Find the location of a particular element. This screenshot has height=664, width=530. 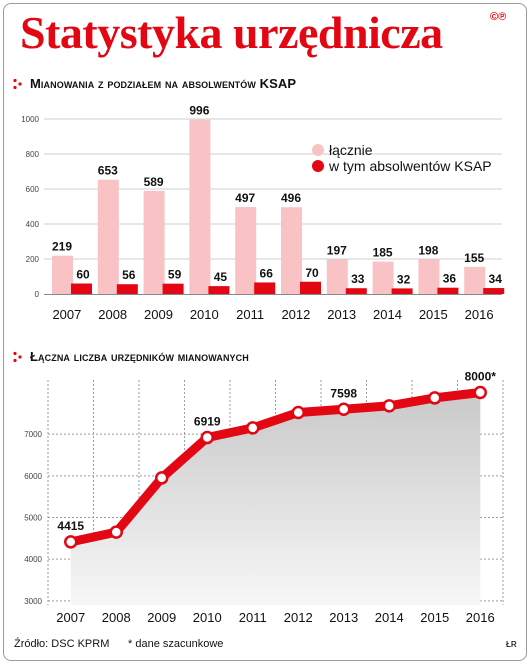

bar-total-label: 197 is located at coordinates (337, 251).